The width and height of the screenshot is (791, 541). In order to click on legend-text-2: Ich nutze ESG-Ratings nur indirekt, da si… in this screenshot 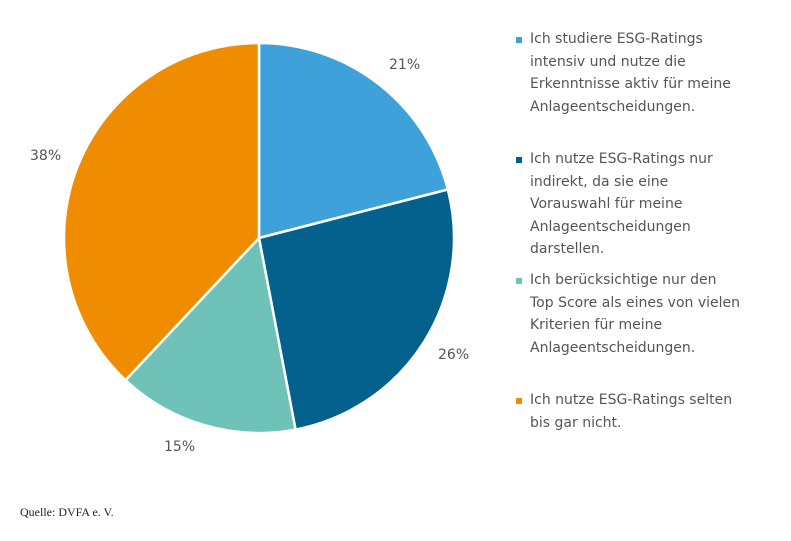, I will do `click(658, 204)`.